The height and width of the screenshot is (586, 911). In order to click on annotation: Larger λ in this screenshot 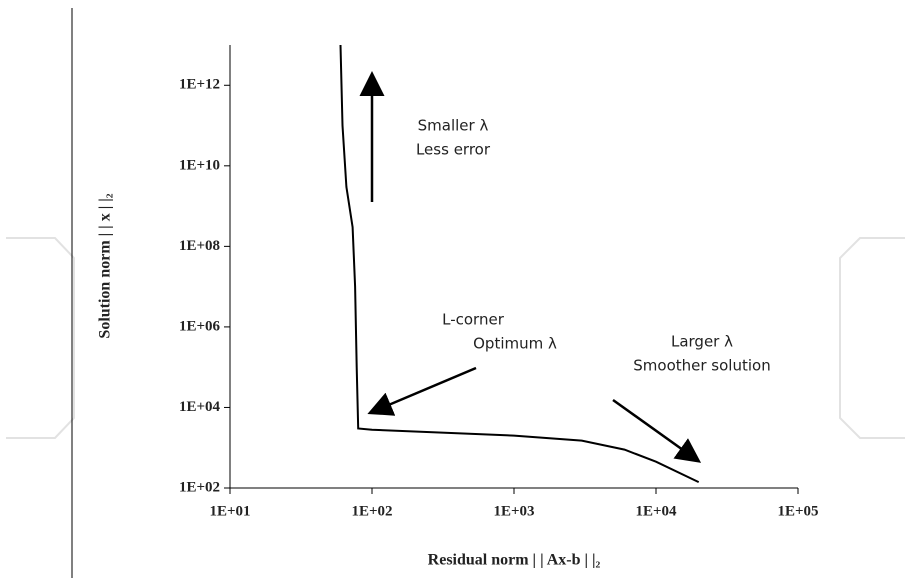, I will do `click(702, 342)`.